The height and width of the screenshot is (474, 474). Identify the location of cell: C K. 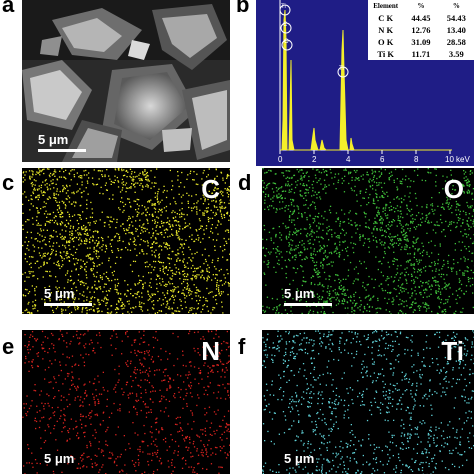
(386, 18).